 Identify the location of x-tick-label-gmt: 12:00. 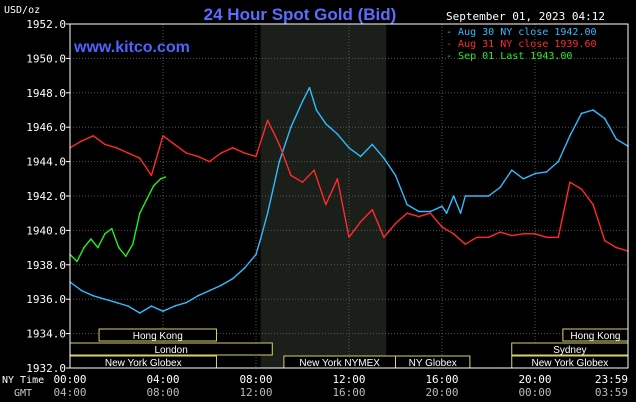
(255, 392).